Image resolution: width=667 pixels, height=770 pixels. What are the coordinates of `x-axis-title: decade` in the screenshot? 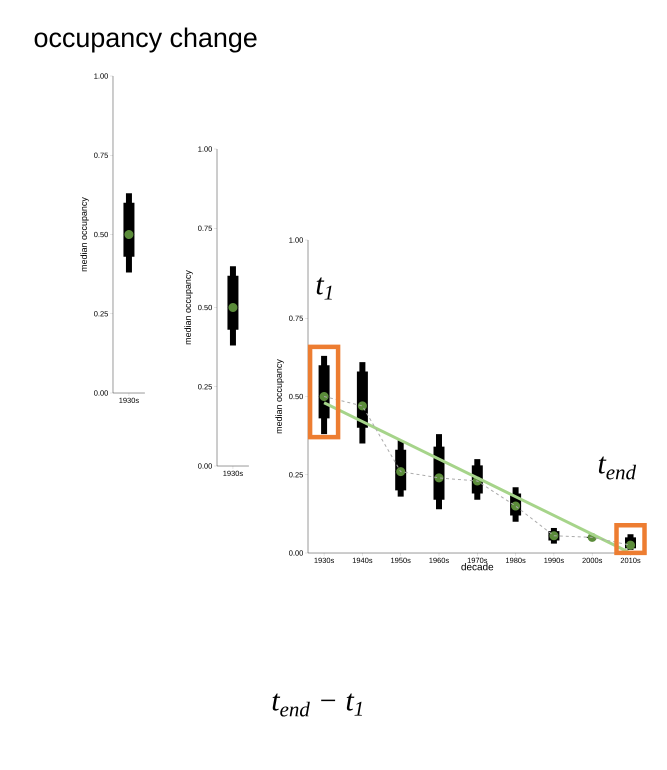 It's located at (477, 566).